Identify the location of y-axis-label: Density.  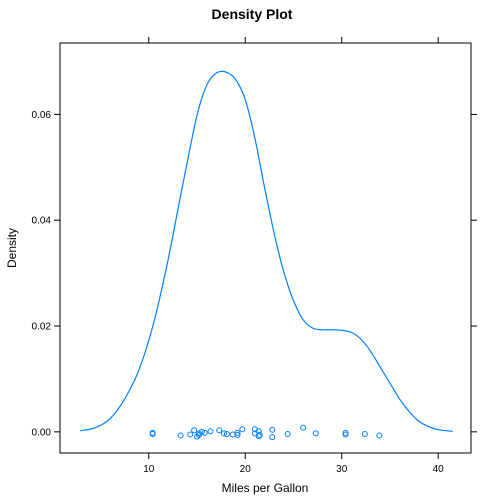
(12, 248).